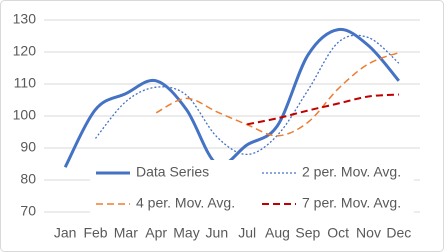 The height and width of the screenshot is (252, 444). What do you see at coordinates (156, 233) in the screenshot?
I see `x-tick-label: Apr` at bounding box center [156, 233].